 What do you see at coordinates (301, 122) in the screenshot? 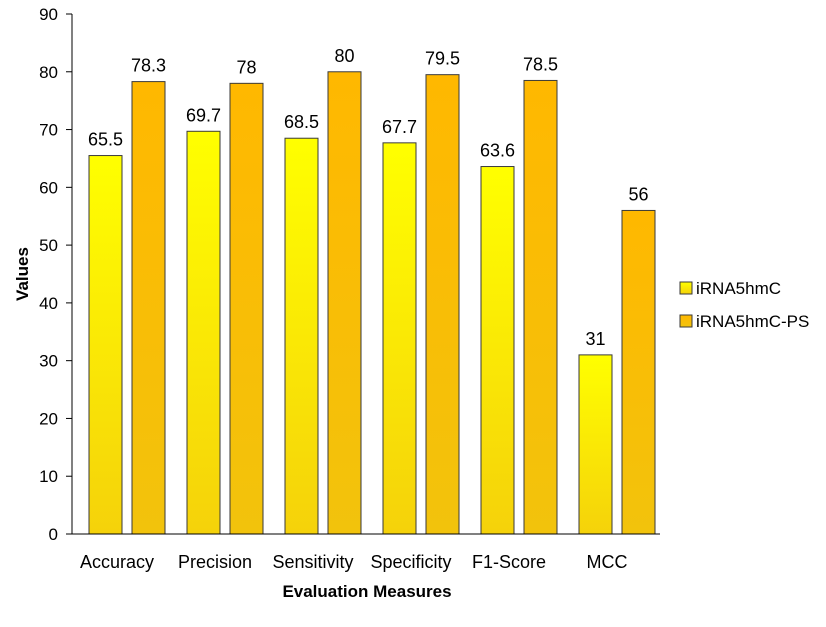
I see `data-label: 68.5` at bounding box center [301, 122].